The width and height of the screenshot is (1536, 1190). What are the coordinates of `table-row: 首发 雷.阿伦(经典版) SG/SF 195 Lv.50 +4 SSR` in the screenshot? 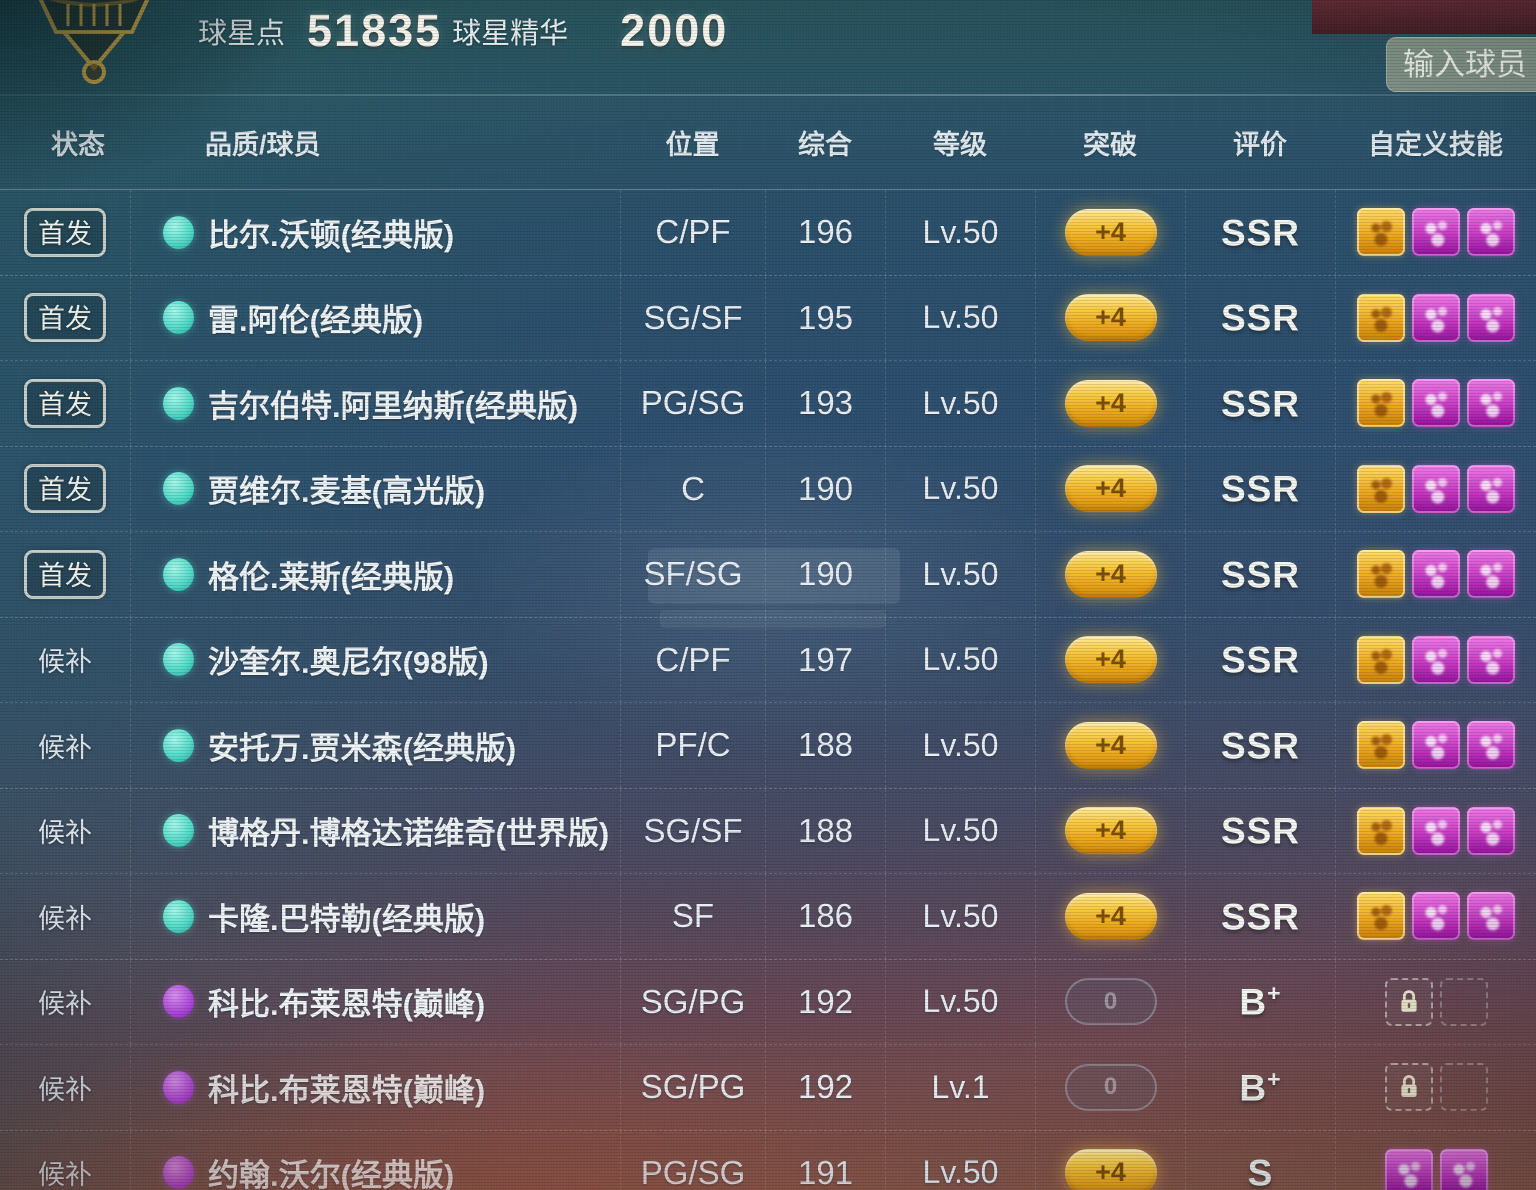 It's located at (768, 318).